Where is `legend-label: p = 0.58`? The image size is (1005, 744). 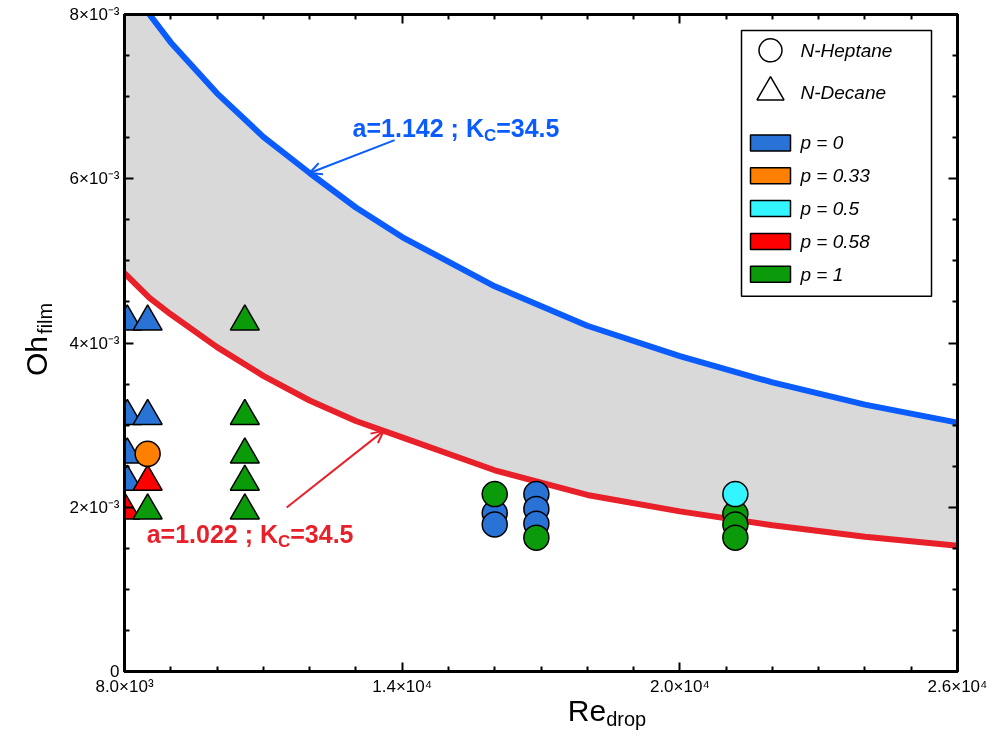
legend-label: p = 0.58 is located at coordinates (835, 241).